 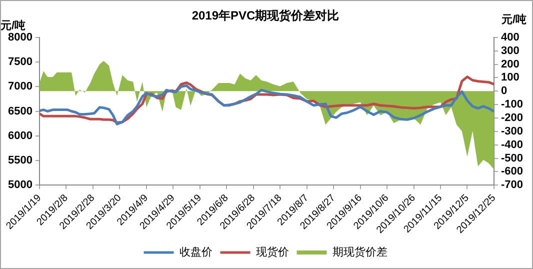 I want to click on y2-tick-label: 0, so click(x=504, y=91).